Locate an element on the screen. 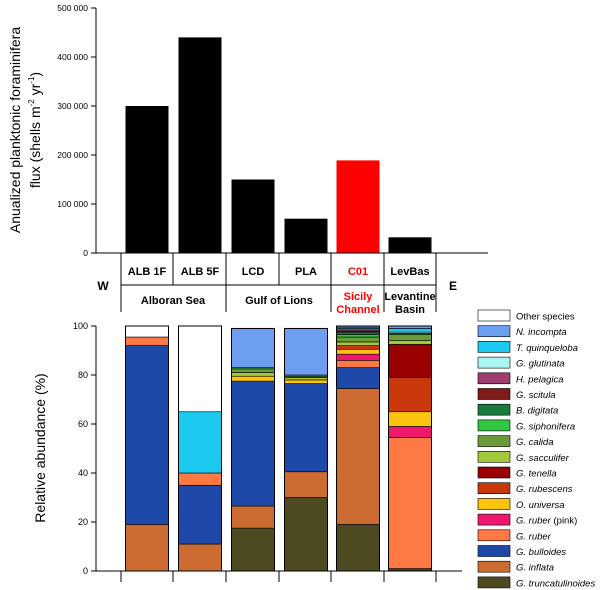 The width and height of the screenshot is (600, 590). legend-label: Other species is located at coordinates (545, 317).